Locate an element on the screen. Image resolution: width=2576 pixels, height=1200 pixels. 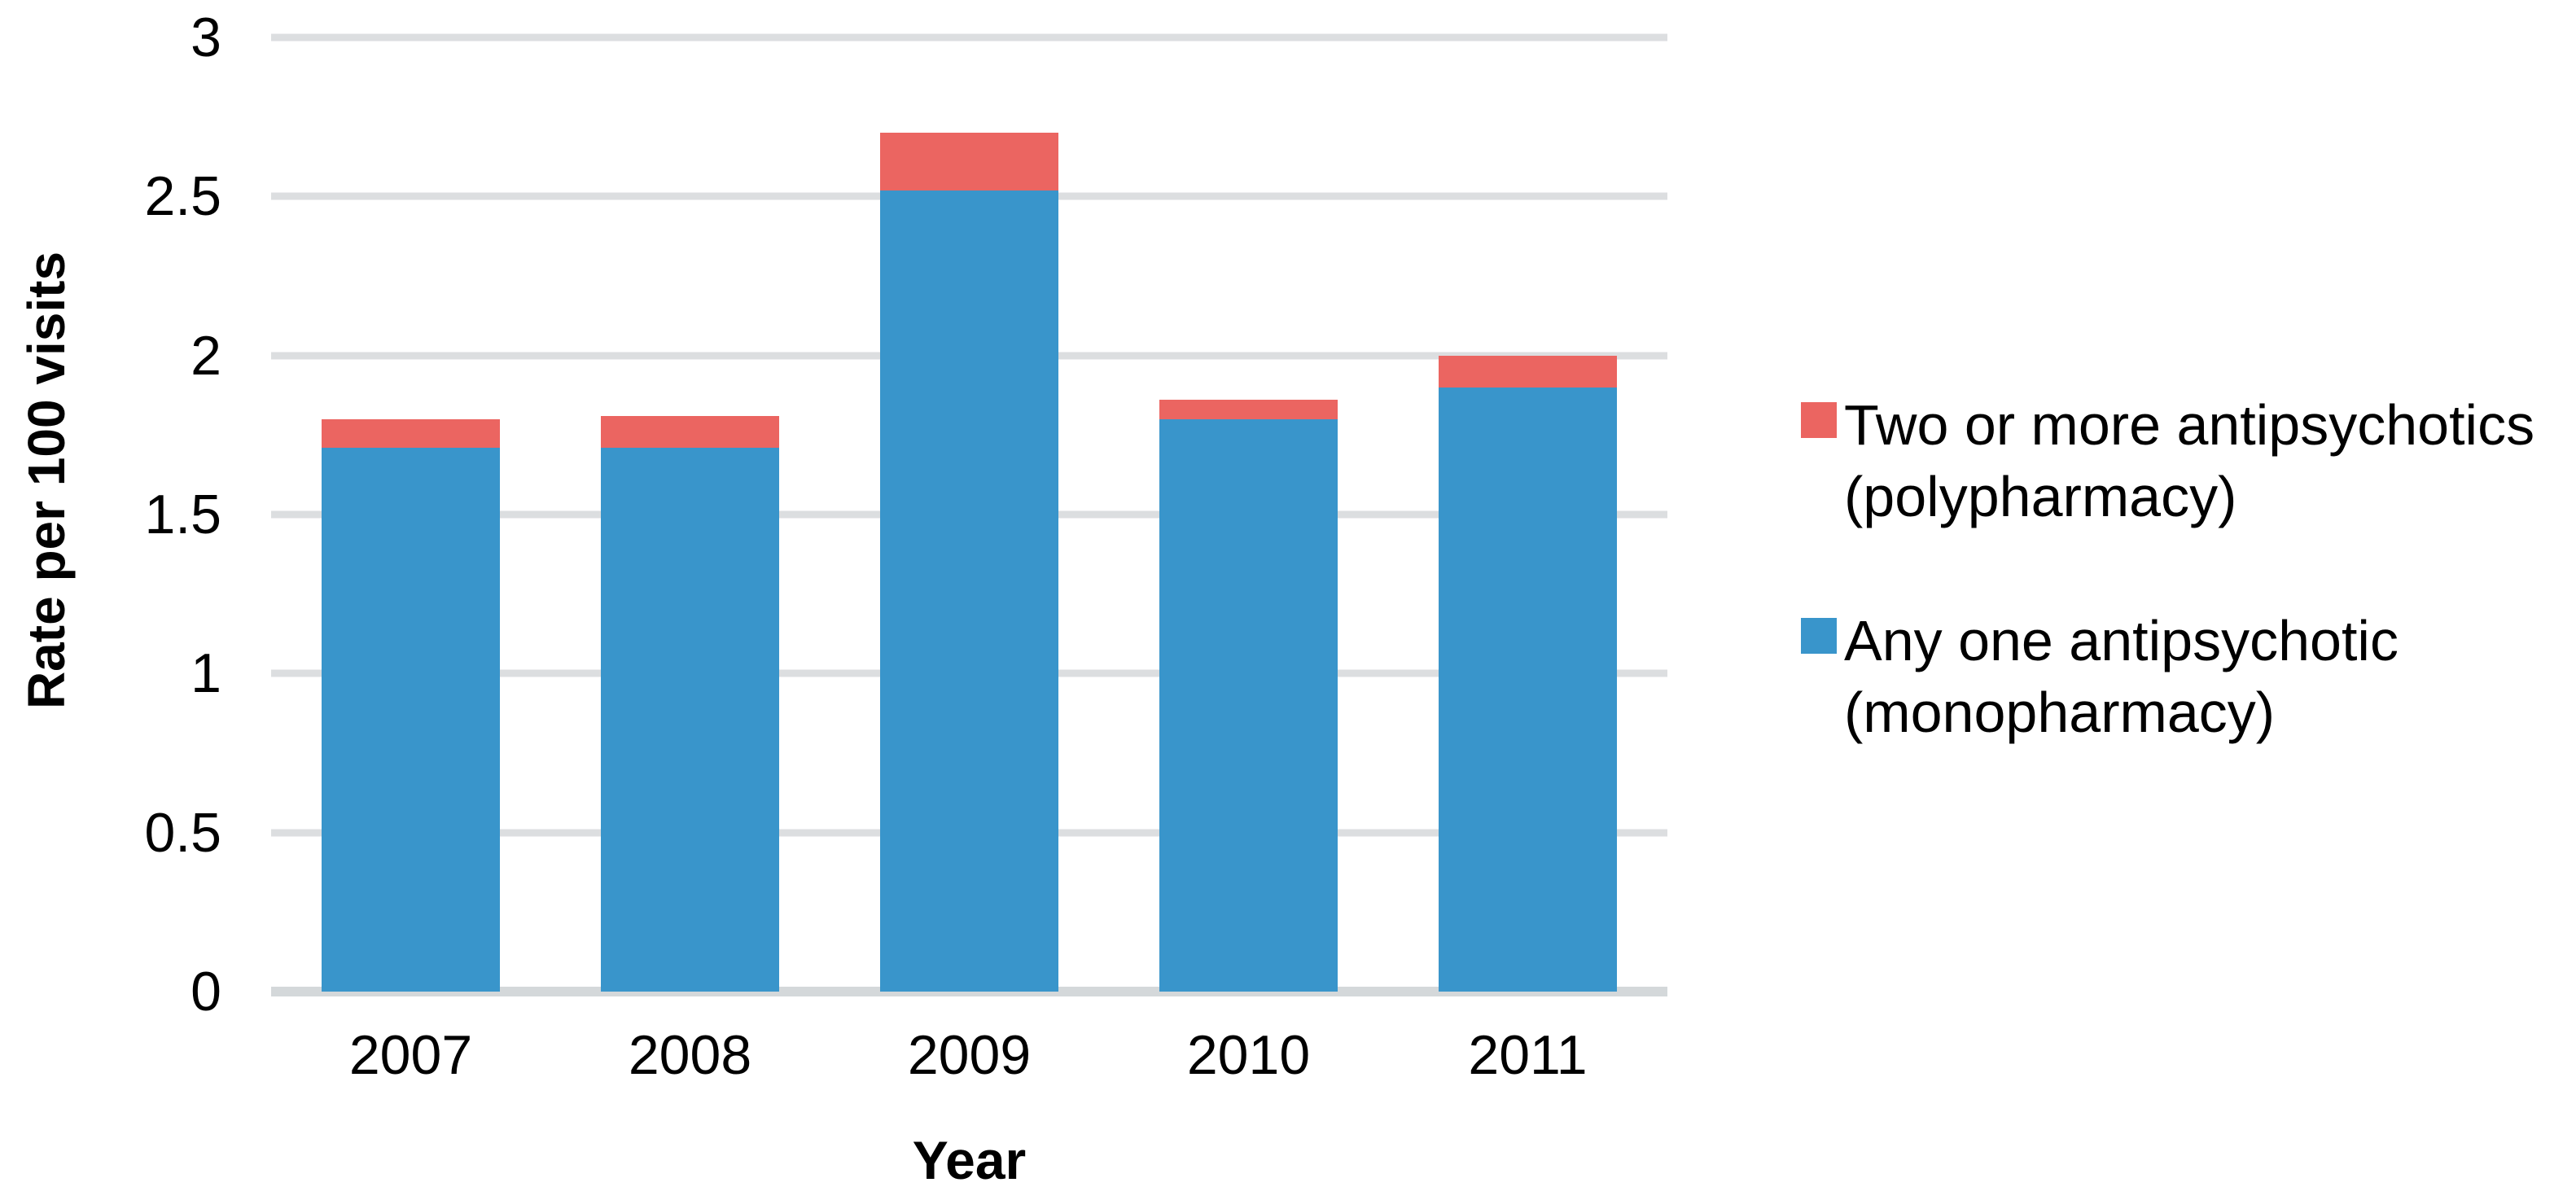
y-tick-label-3: 3 is located at coordinates (206, 37).